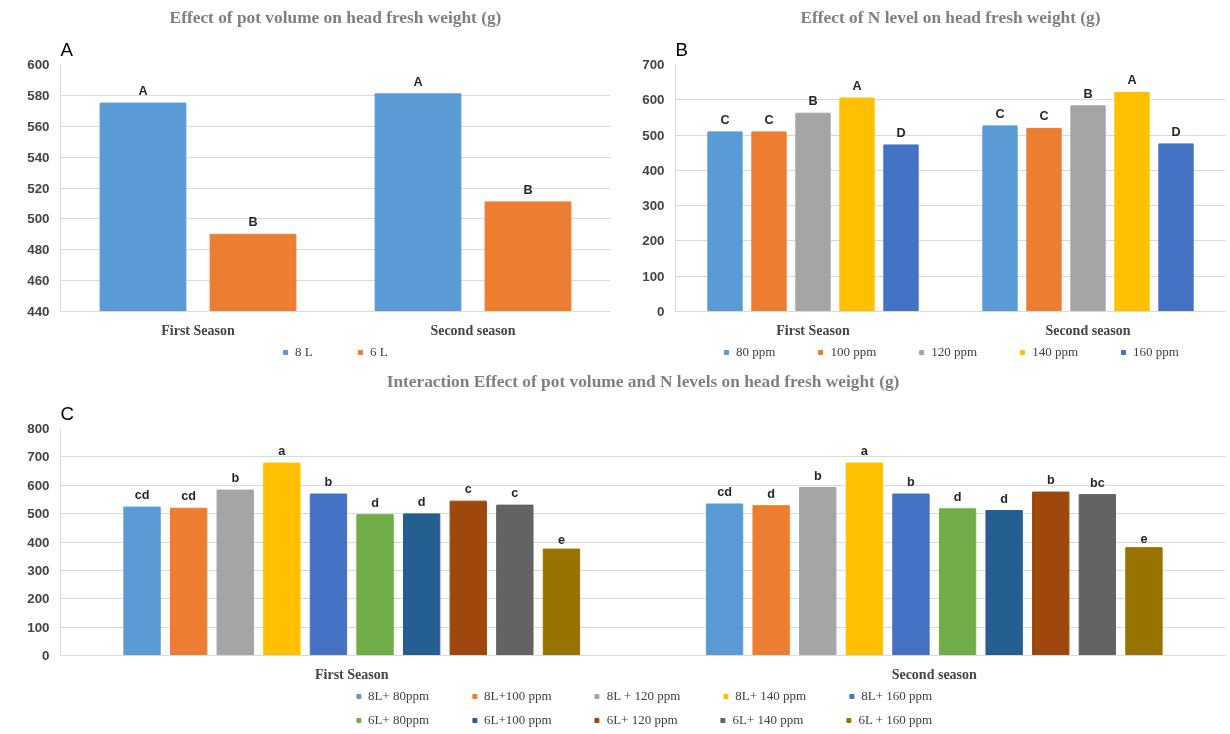 This screenshot has width=1230, height=734. What do you see at coordinates (954, 352) in the screenshot?
I see `legend-label: 120 ppm` at bounding box center [954, 352].